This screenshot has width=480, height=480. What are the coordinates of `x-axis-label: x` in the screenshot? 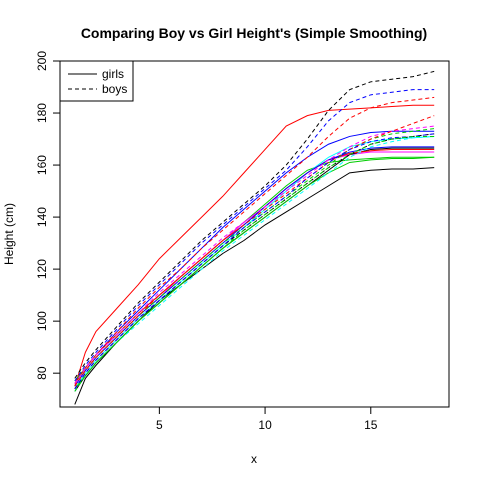 It's located at (254, 459).